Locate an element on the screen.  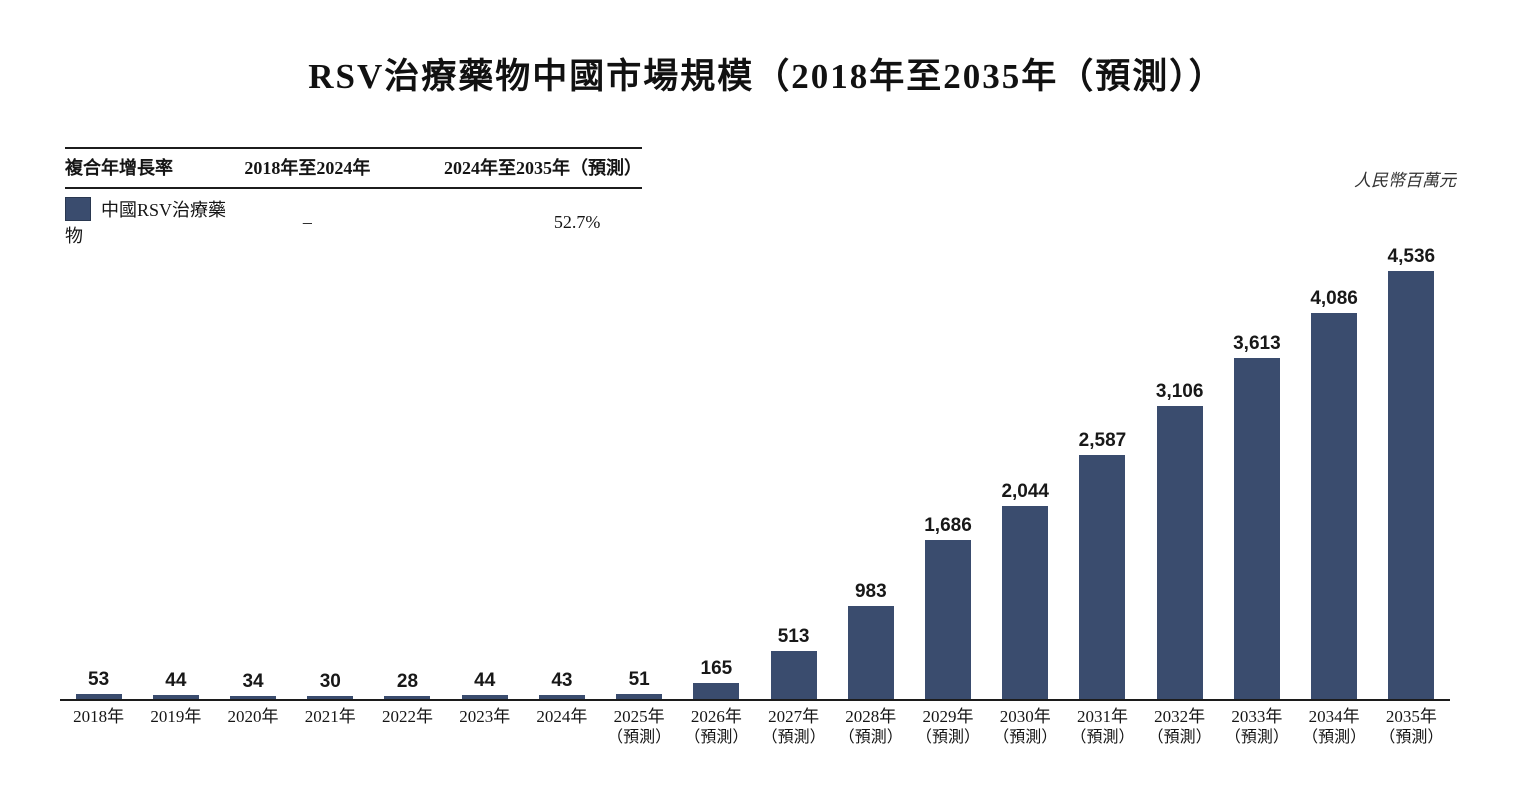
x-tick-label: 2021年 is located at coordinates (330, 725).